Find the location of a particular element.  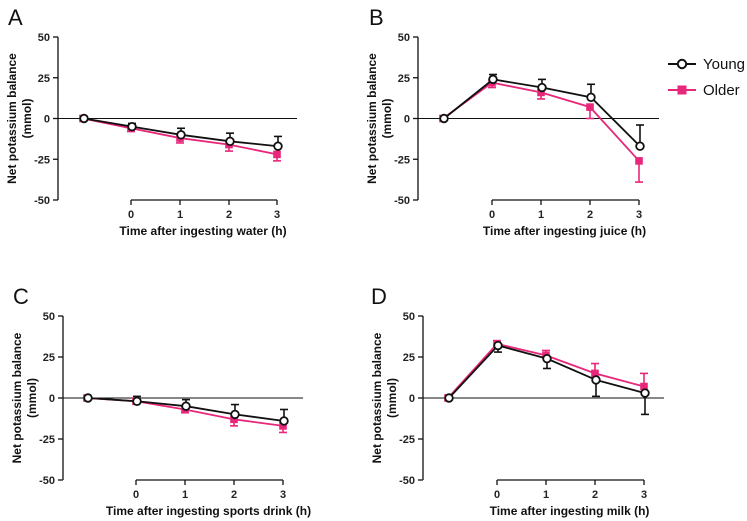

legend-item-young: Young is located at coordinates (706, 64).